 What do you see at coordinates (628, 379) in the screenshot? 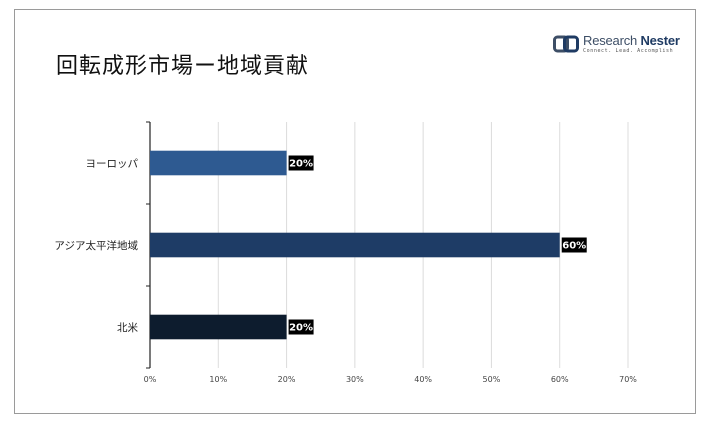
I see `x-tick-label: 70%` at bounding box center [628, 379].